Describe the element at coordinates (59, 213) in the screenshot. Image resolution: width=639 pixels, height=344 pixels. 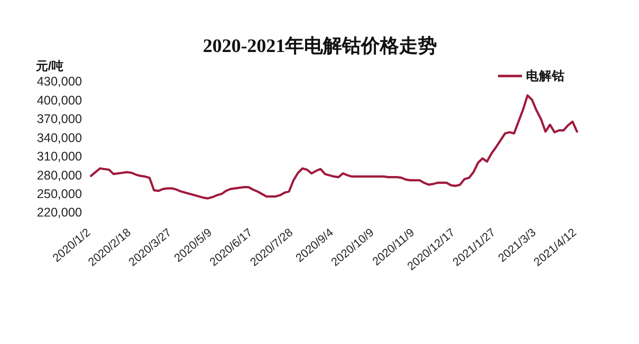
I see `y-tick-label: 220,000` at that location.